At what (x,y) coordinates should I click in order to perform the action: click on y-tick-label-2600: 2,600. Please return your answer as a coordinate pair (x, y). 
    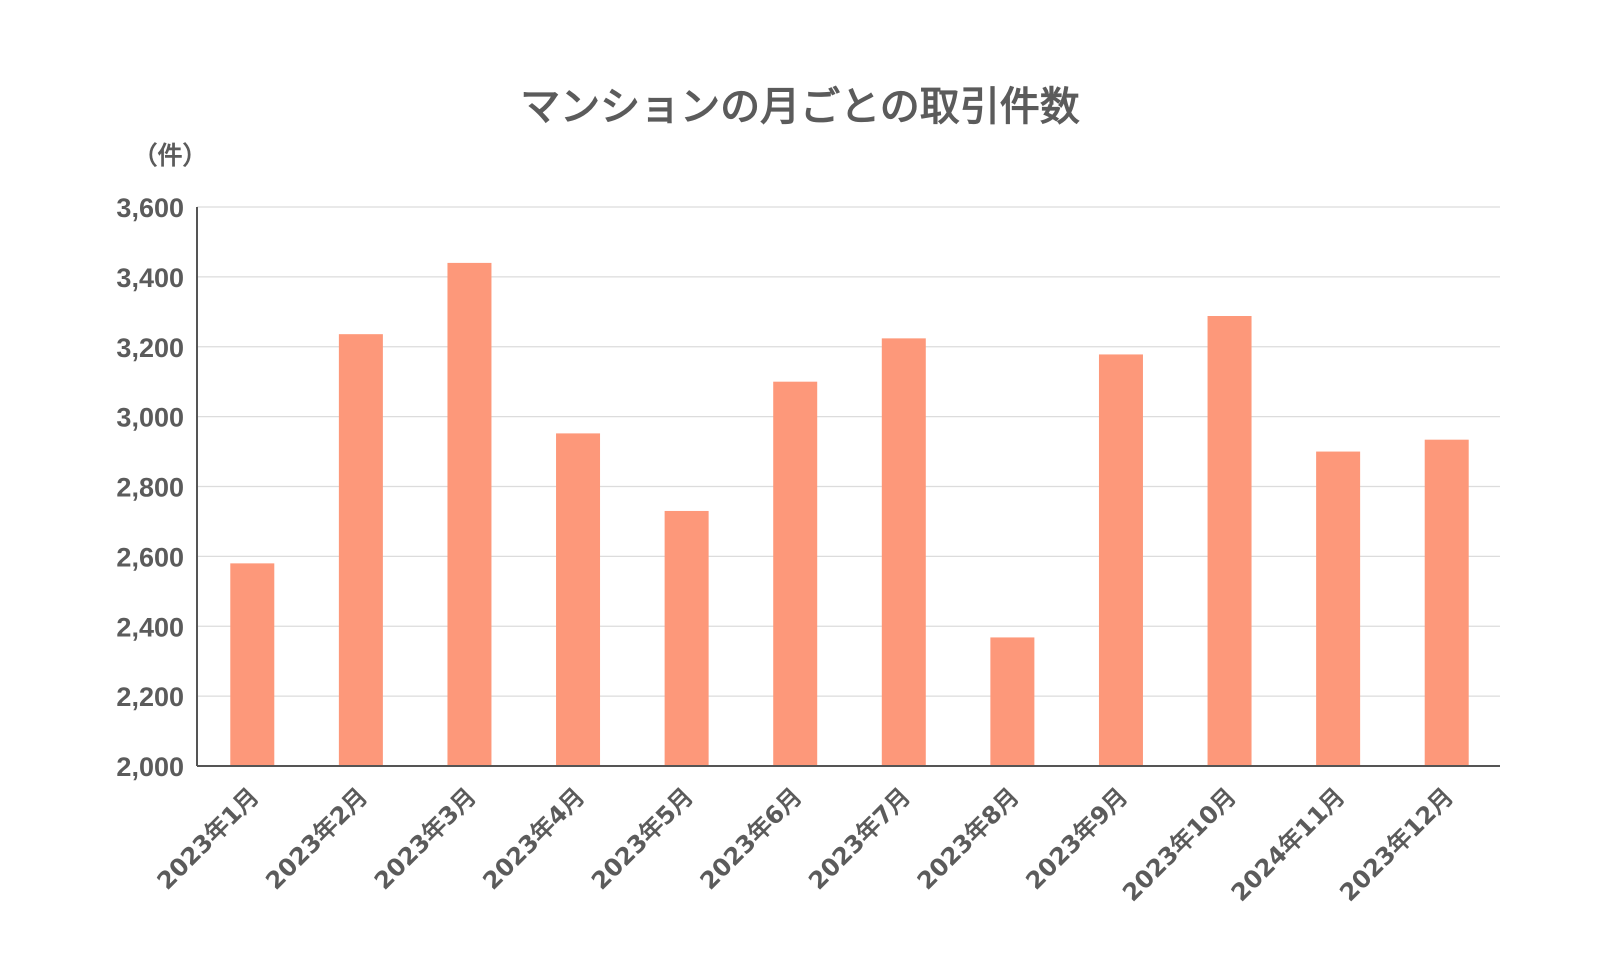
    Looking at the image, I should click on (150, 557).